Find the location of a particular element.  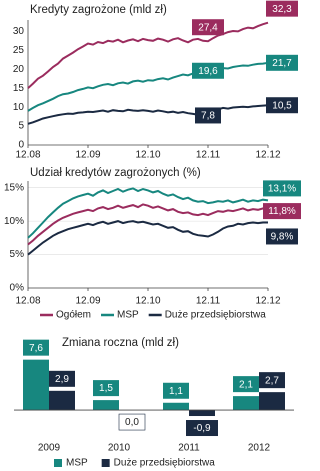

y-tick-label: 25 is located at coordinates (19, 50).